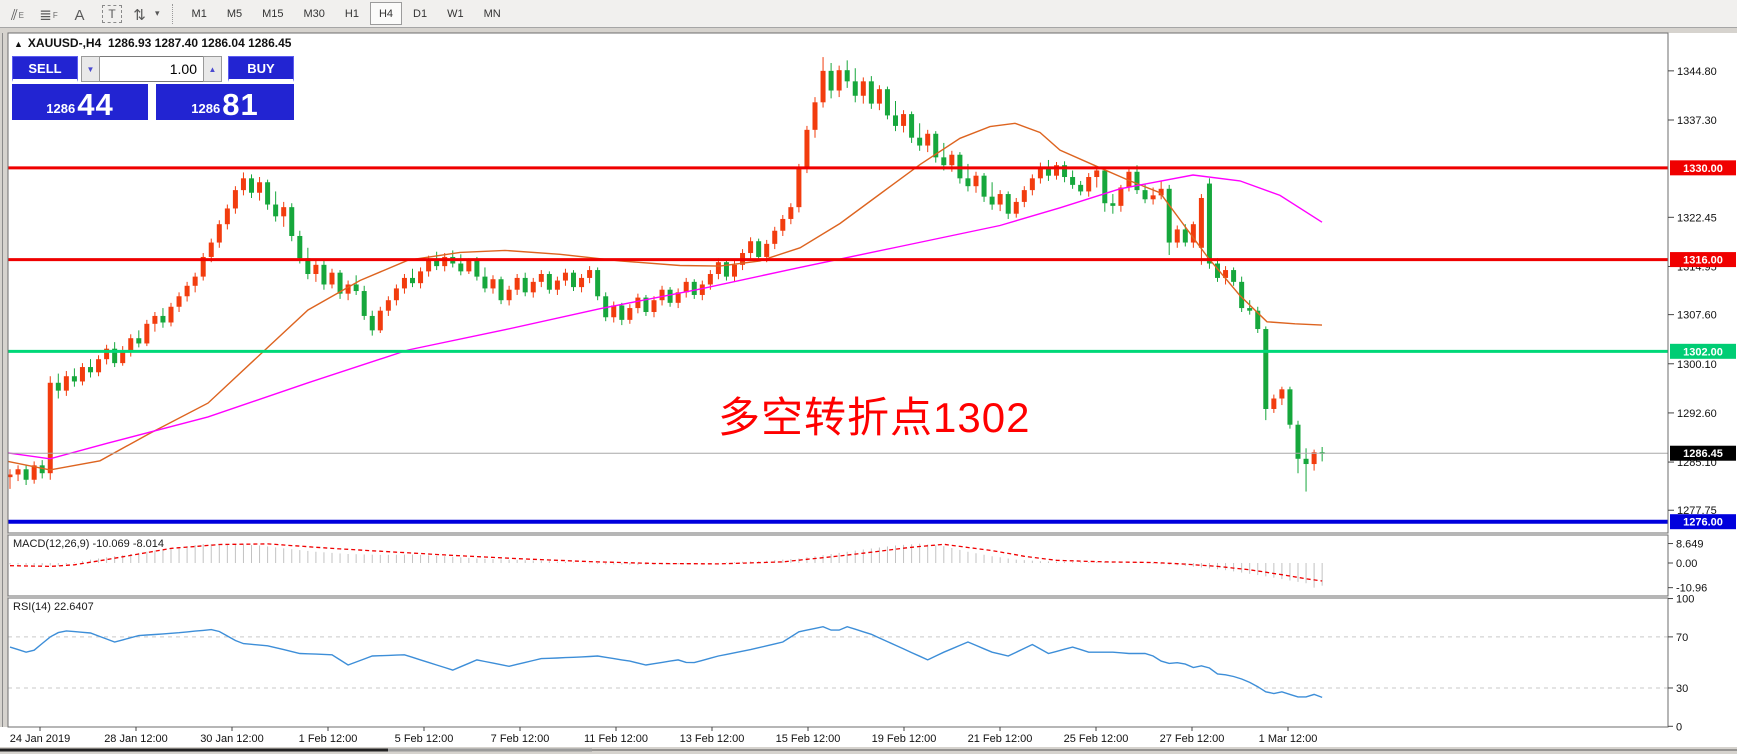 This screenshot has height=754, width=1737. I want to click on toolbar-separator, so click(172, 13).